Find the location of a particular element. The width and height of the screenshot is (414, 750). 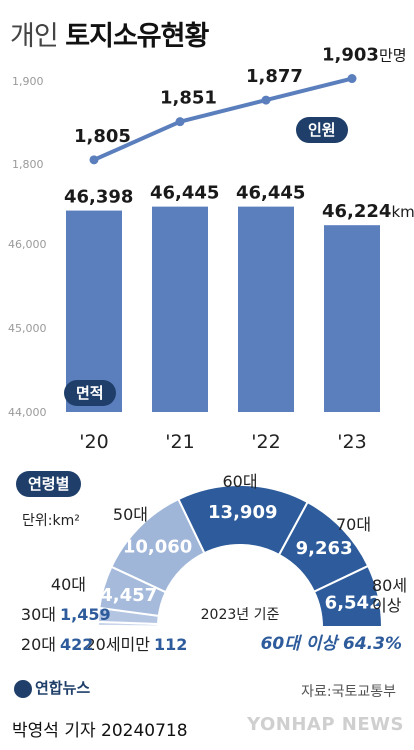

pie-title: 연령별 is located at coordinates (49, 484).